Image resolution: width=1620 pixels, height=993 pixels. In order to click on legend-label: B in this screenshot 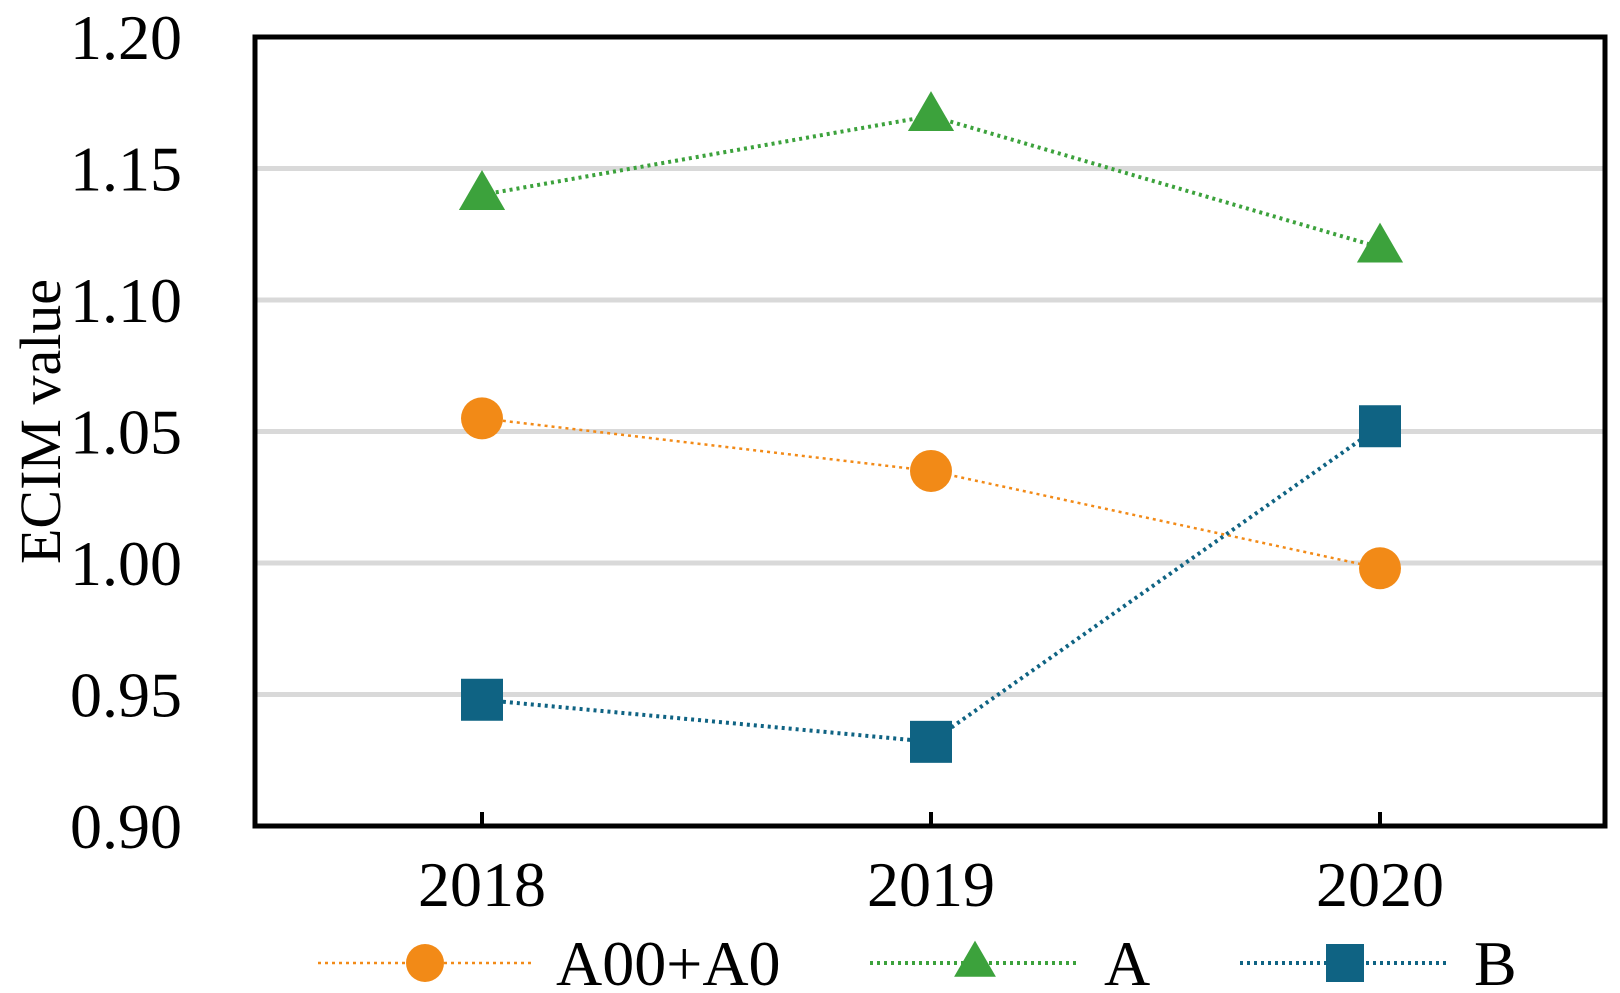, I will do `click(1495, 960)`.